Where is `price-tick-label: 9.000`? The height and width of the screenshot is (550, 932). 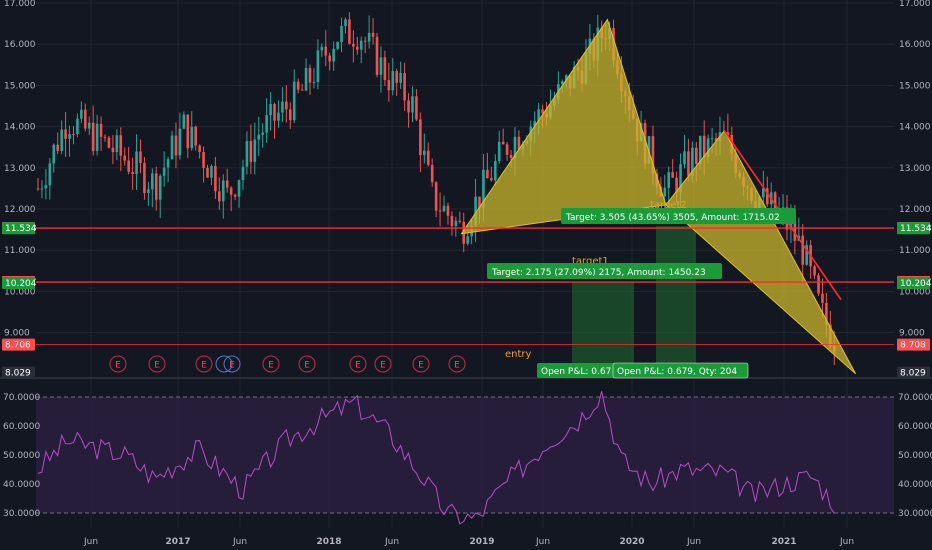
price-tick-label: 9.000 is located at coordinates (17, 334).